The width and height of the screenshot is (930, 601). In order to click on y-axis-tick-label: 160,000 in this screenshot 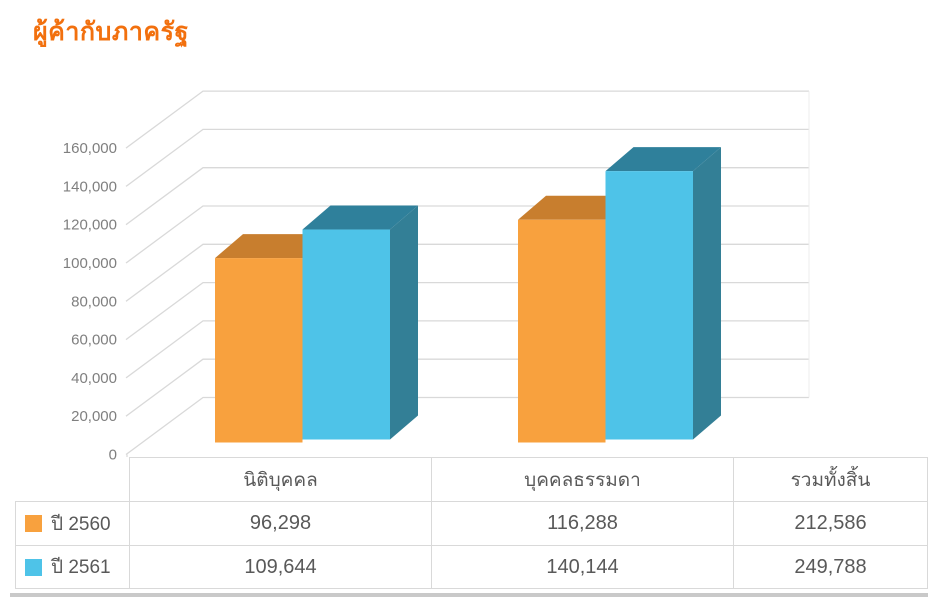, I will do `click(90, 148)`.